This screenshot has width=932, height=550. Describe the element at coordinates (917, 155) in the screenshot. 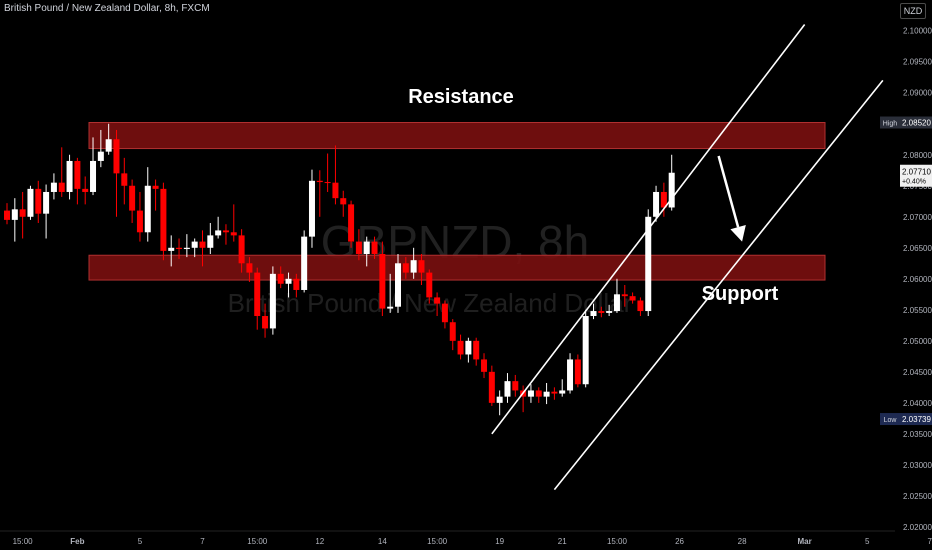

I see `y-tick-label: 2.08000` at that location.